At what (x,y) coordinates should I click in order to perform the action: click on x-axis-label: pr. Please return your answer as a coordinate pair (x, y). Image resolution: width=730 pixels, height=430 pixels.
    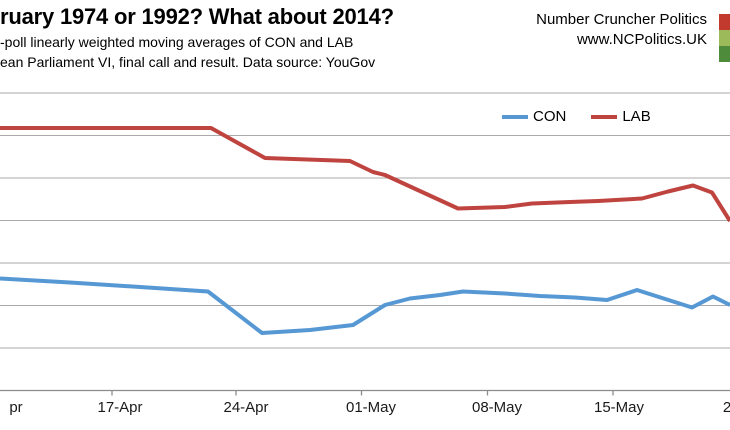
    Looking at the image, I should click on (16, 407).